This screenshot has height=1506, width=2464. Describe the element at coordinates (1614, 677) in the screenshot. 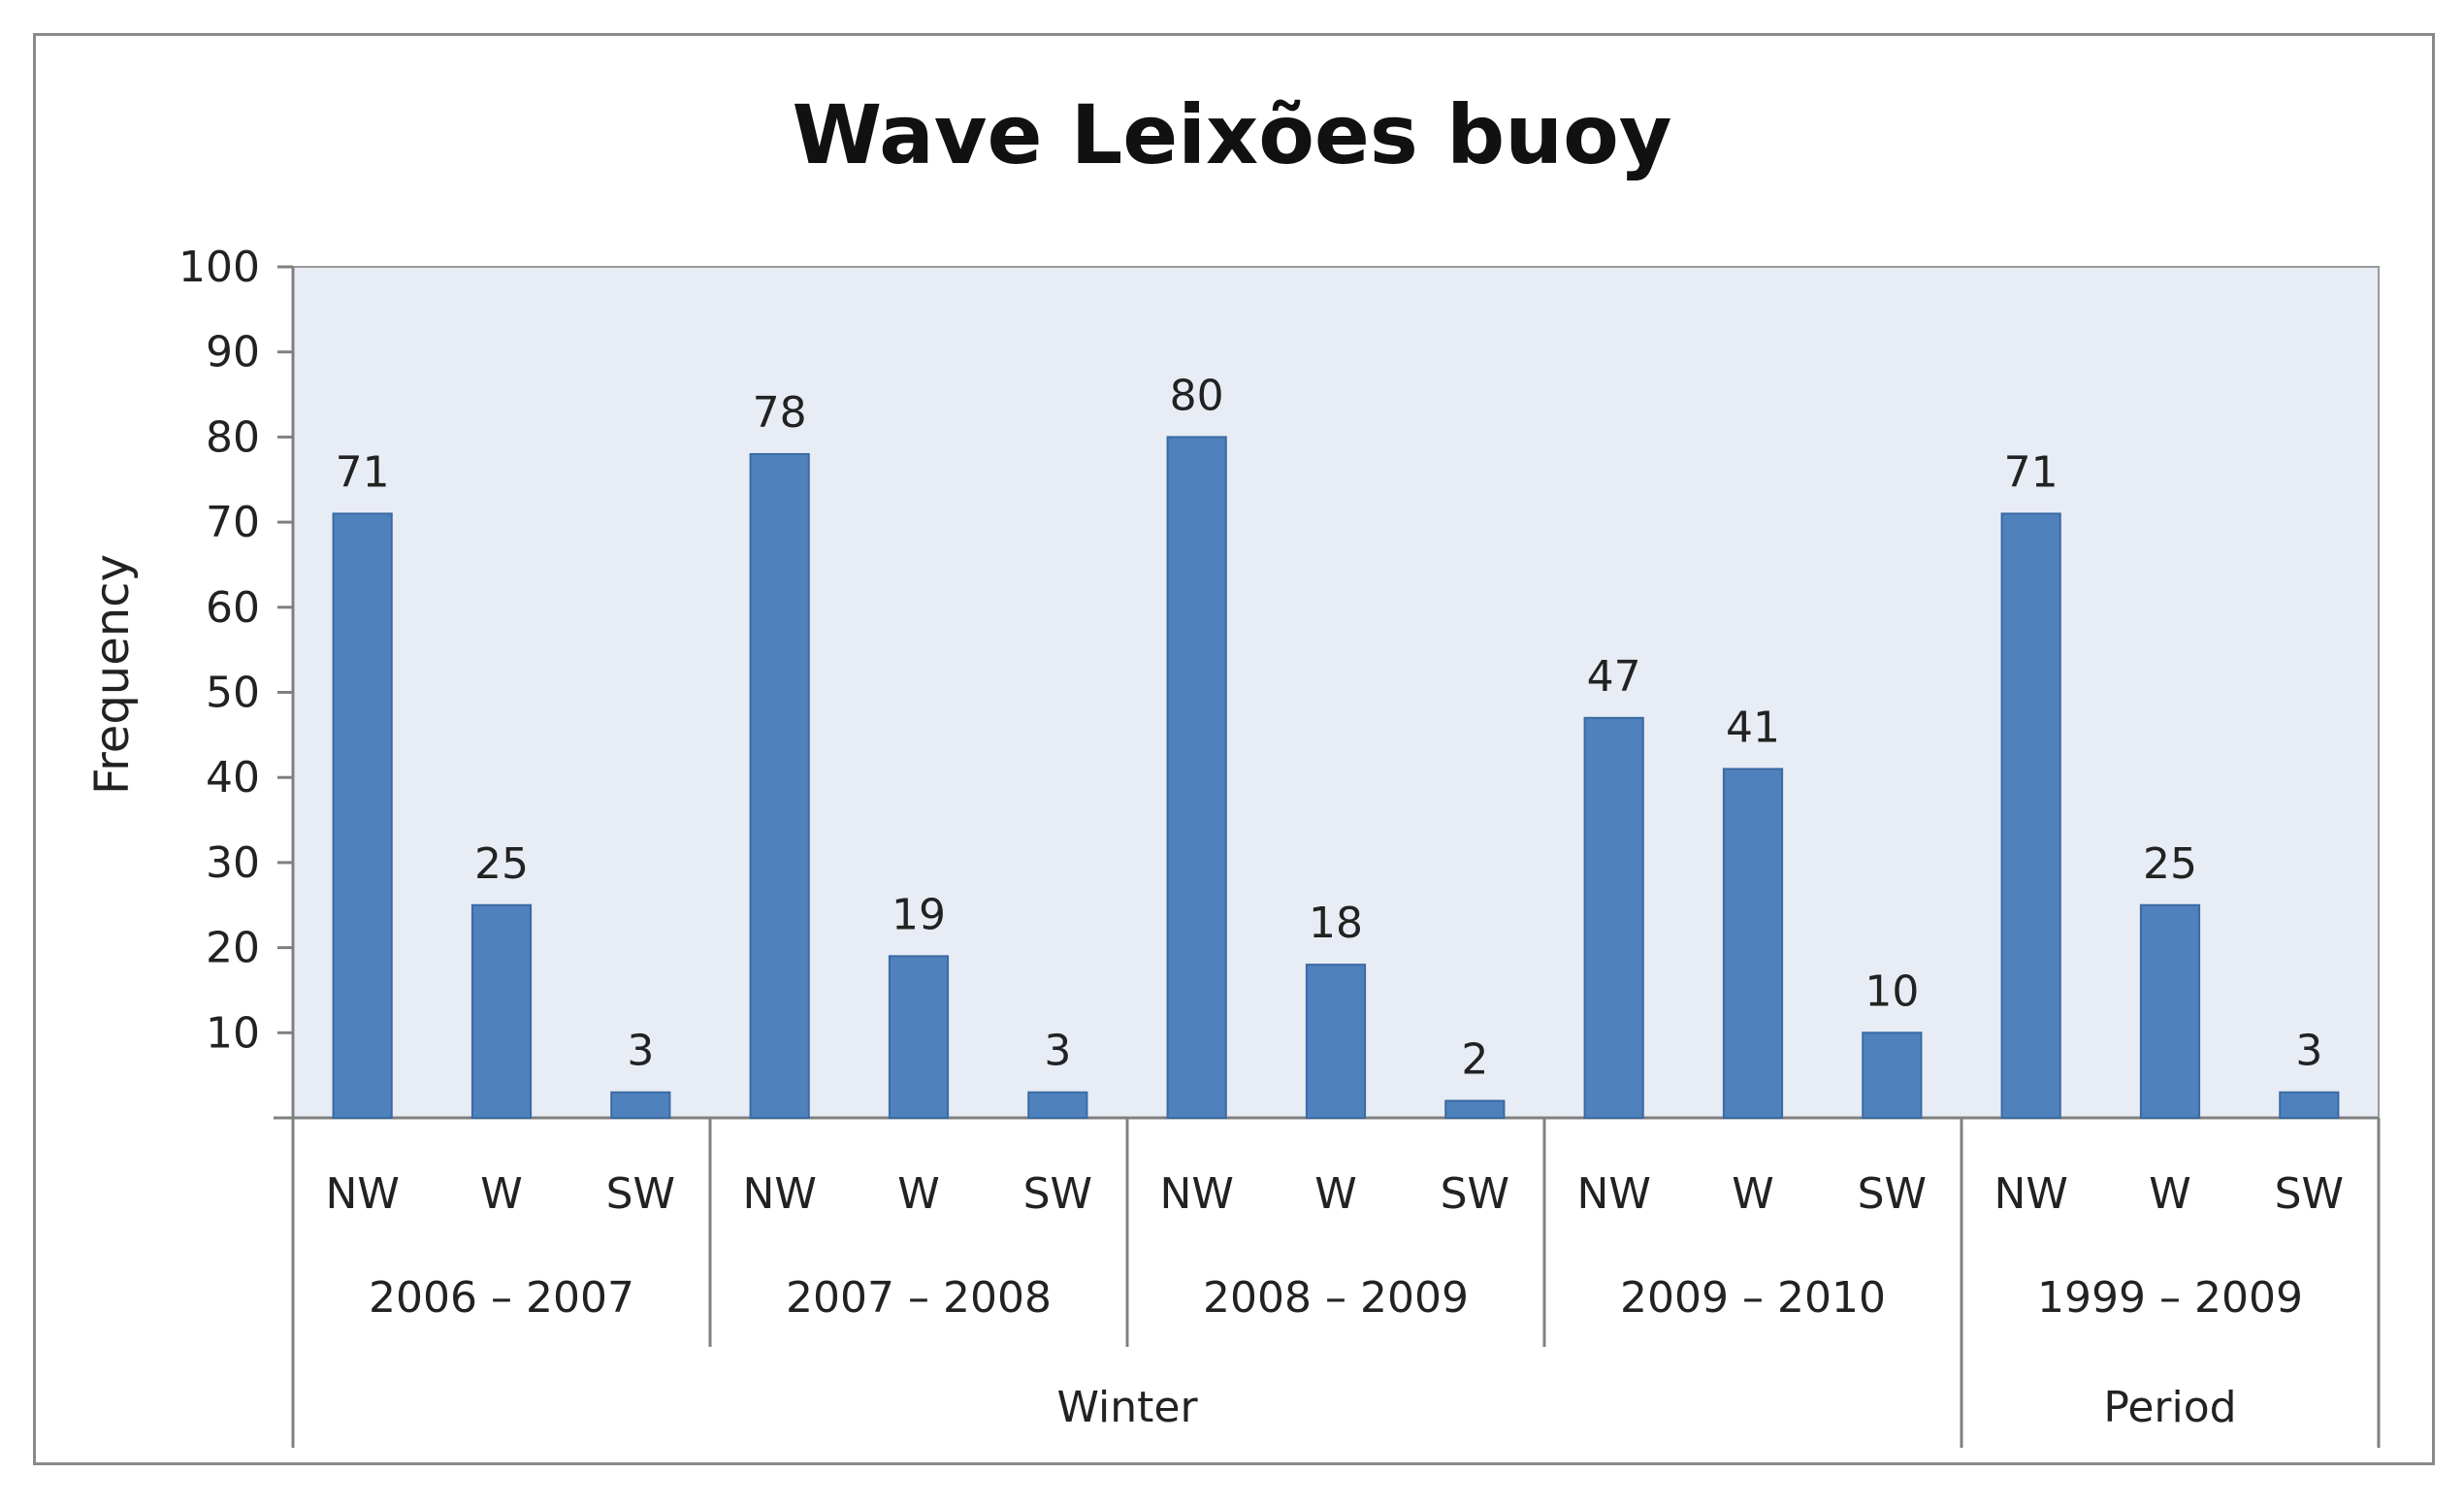

I see `data-label: 47` at that location.